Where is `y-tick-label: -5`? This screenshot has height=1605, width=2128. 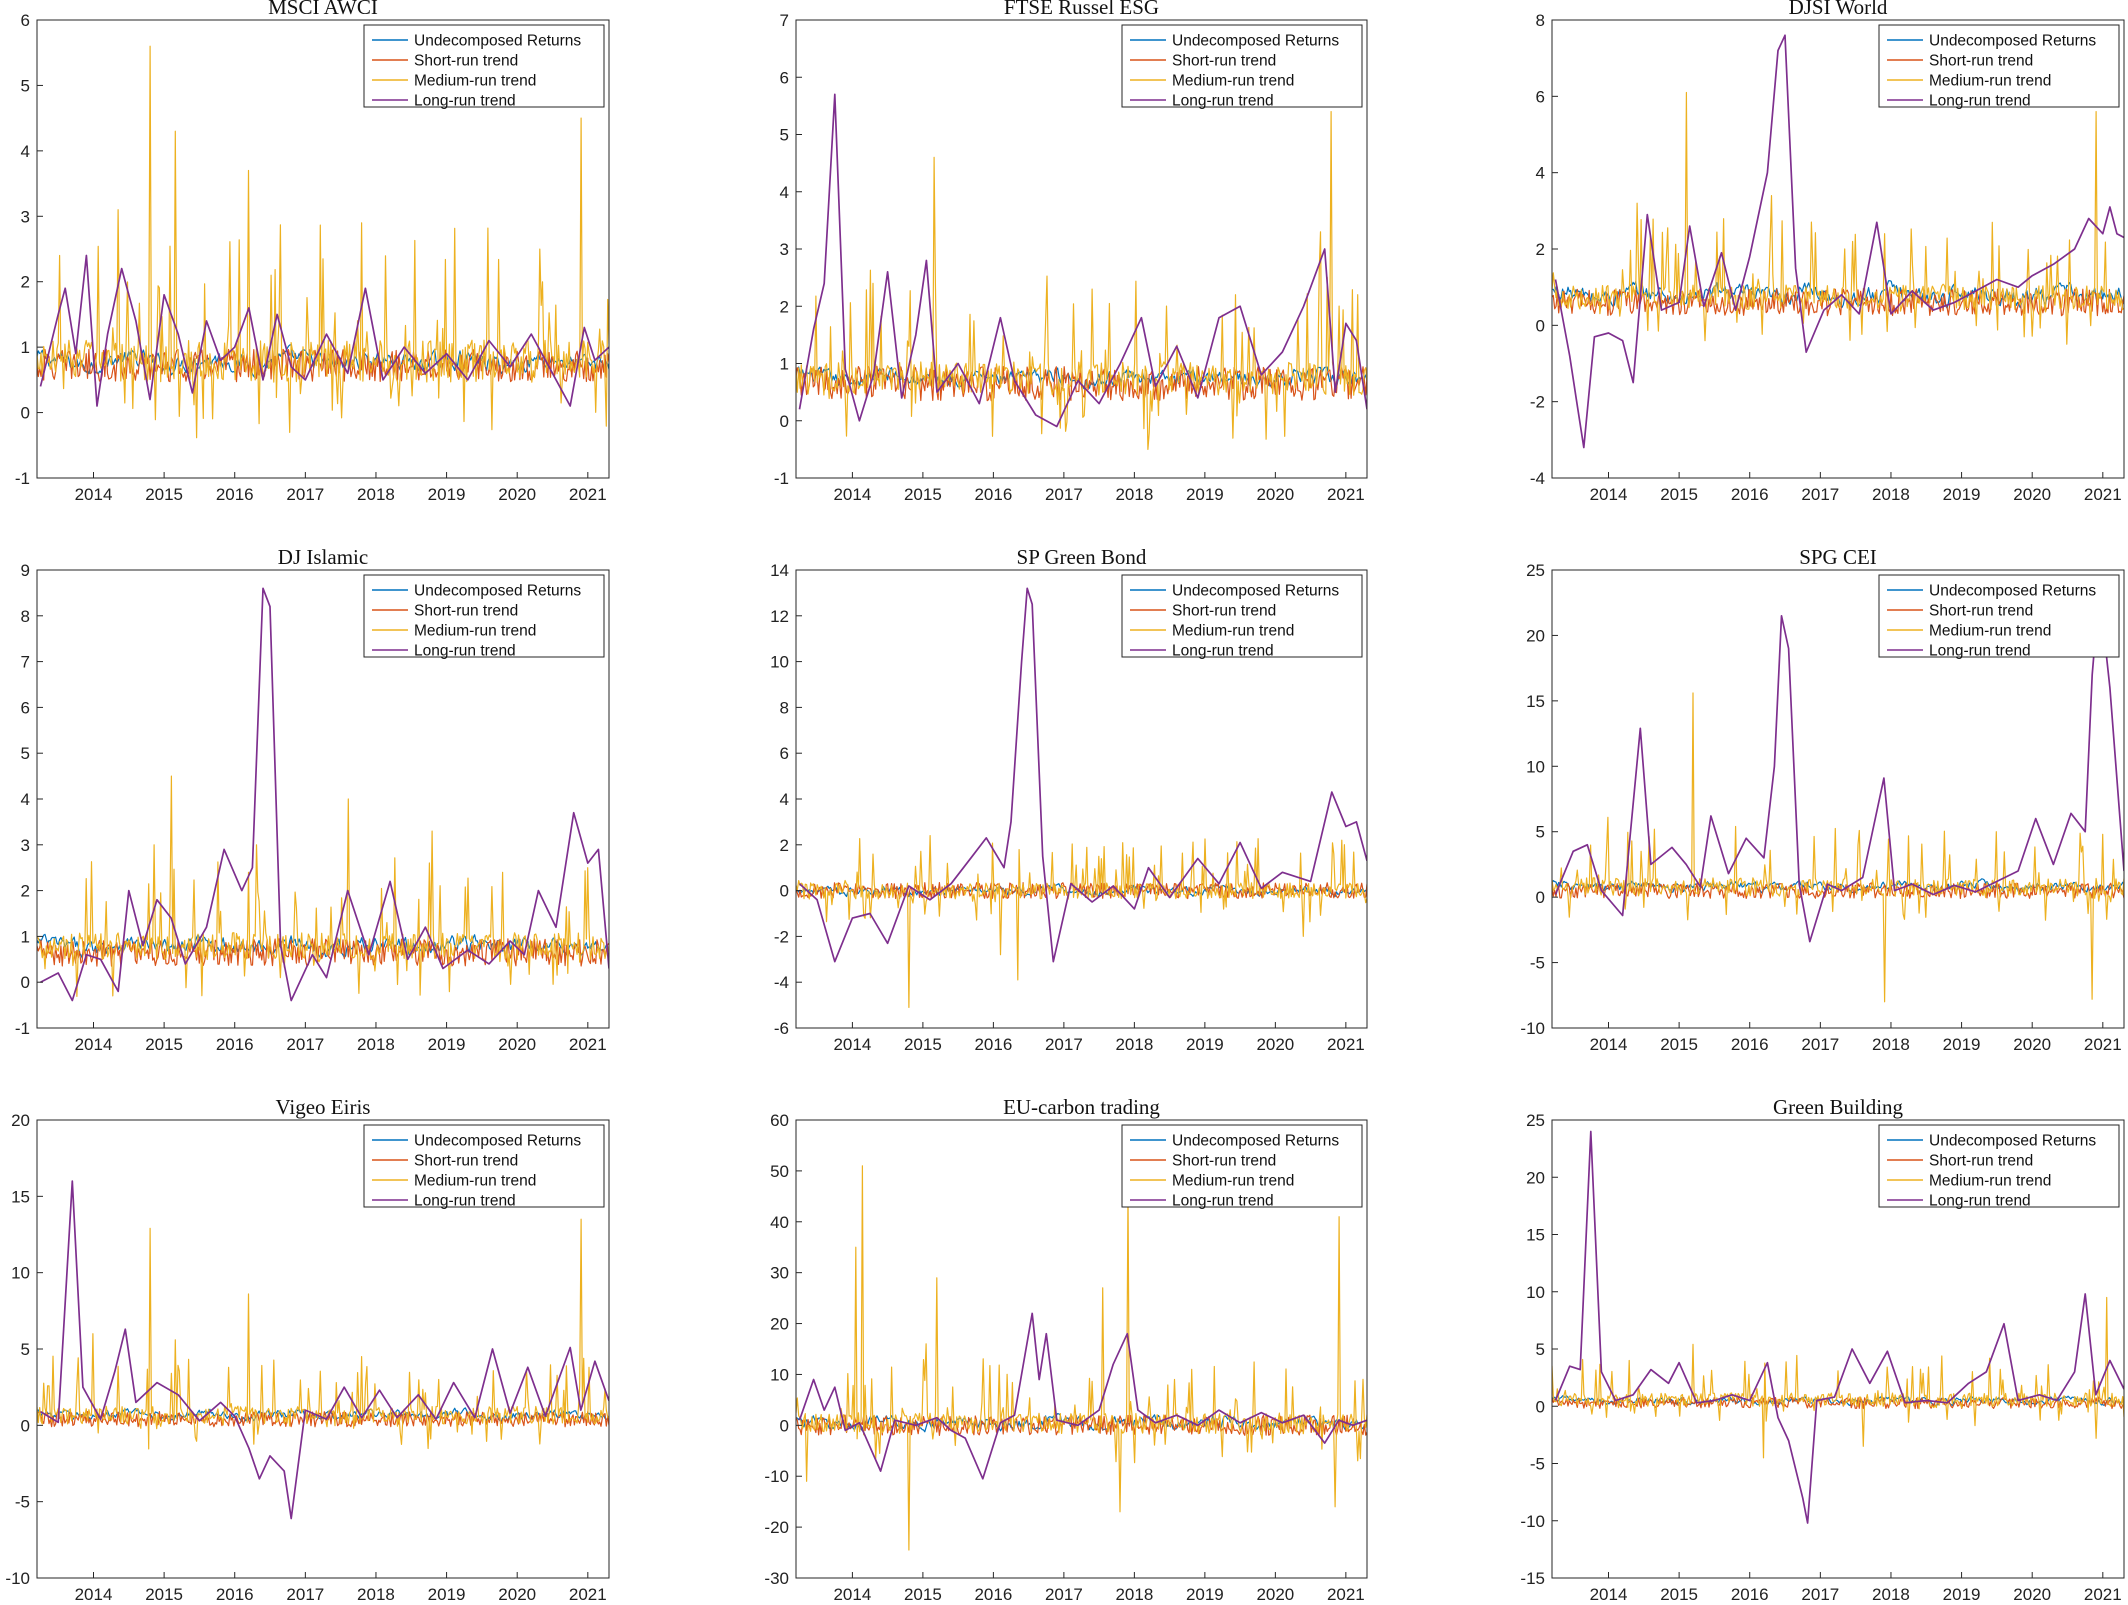
y-tick-label: -5 is located at coordinates (1537, 963).